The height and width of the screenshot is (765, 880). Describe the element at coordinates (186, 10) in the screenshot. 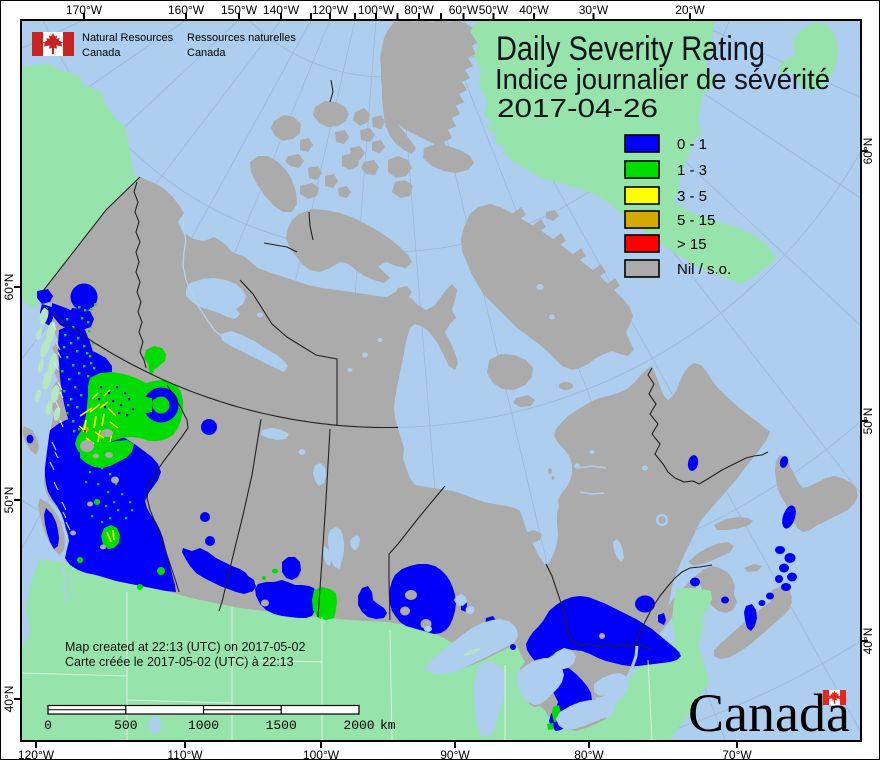

I see `svg-text: 160°W` at that location.